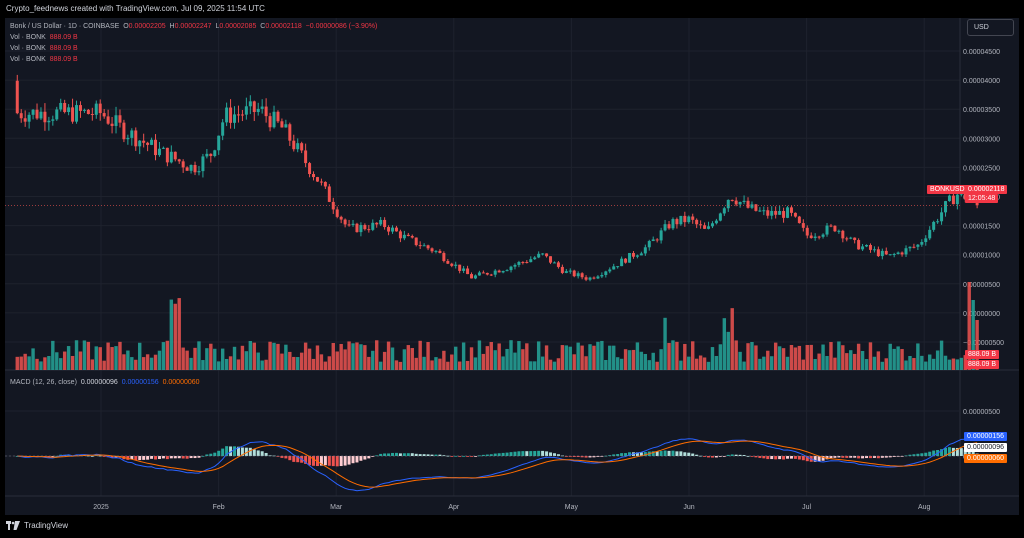 This screenshot has height=538, width=1024. What do you see at coordinates (37, 525) in the screenshot?
I see `tradingview-logo: TradingView` at bounding box center [37, 525].